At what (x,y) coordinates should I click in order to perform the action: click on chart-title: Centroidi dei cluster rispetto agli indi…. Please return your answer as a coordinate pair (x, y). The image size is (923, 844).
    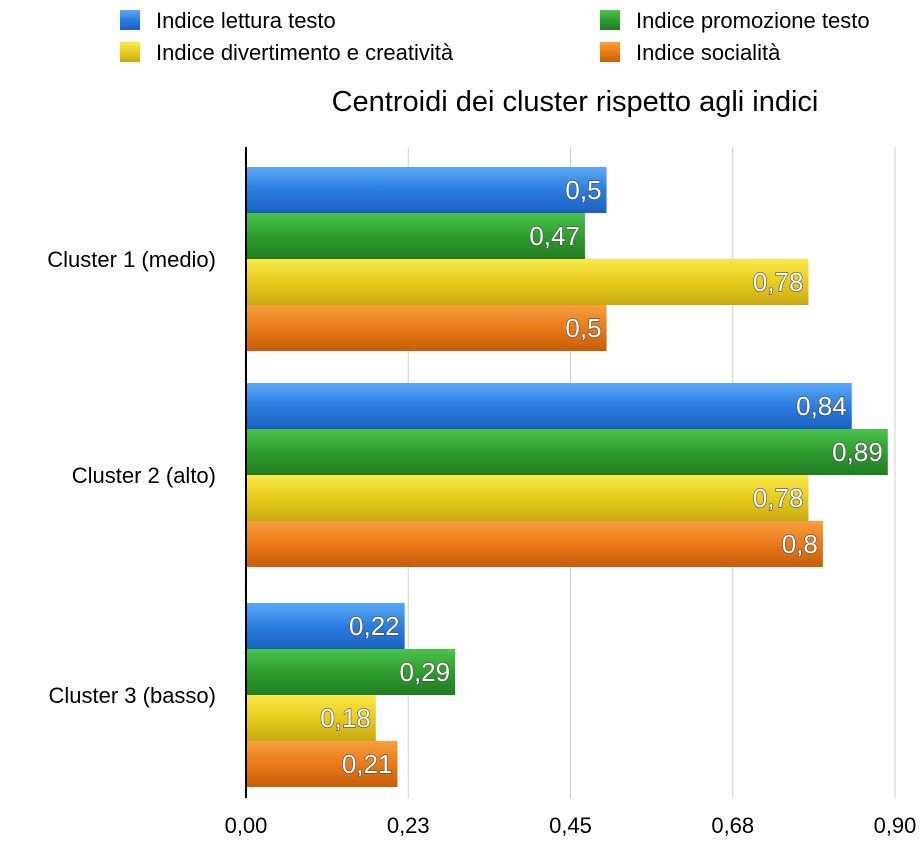
    Looking at the image, I should click on (575, 102).